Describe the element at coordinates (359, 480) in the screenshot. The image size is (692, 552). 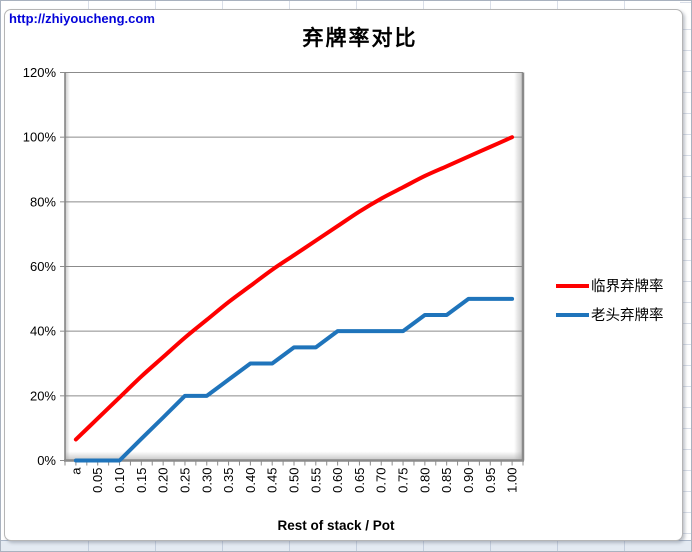
I see `x-tick-label: 0.65` at that location.